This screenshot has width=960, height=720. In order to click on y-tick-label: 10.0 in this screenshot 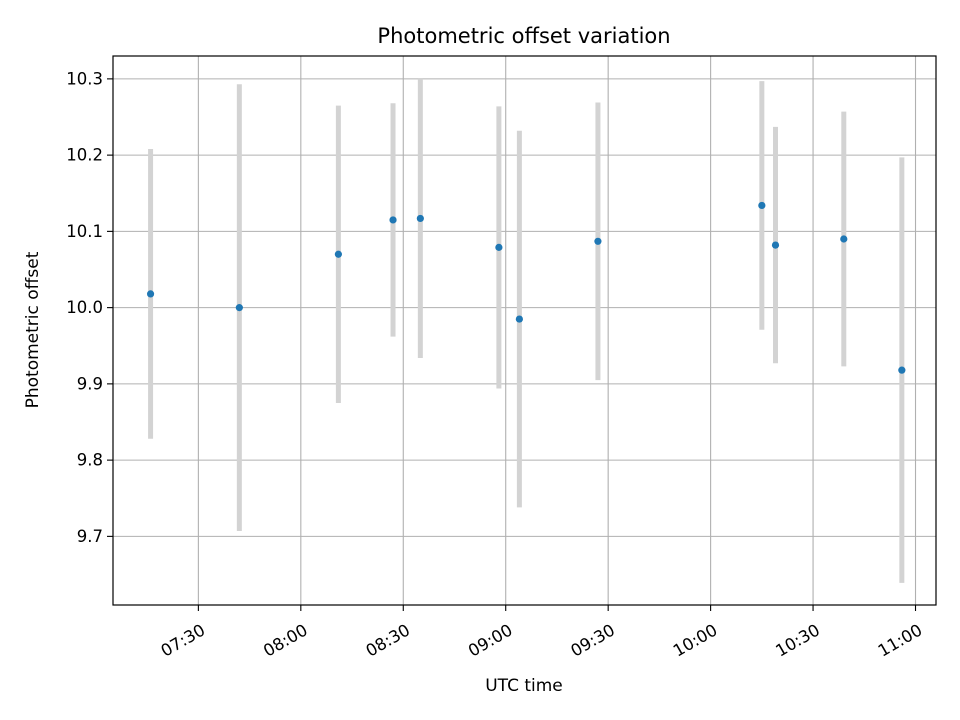, I will do `click(84, 307)`.